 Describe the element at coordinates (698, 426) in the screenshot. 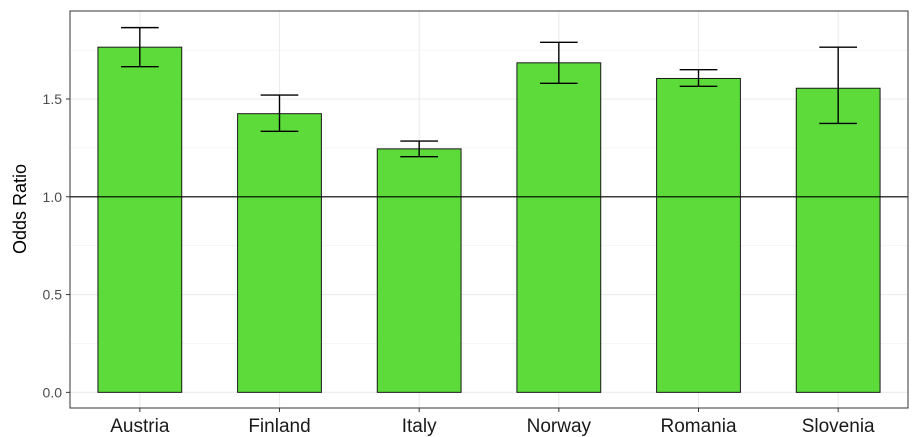

I see `x-tick-label-romania: Romania` at that location.